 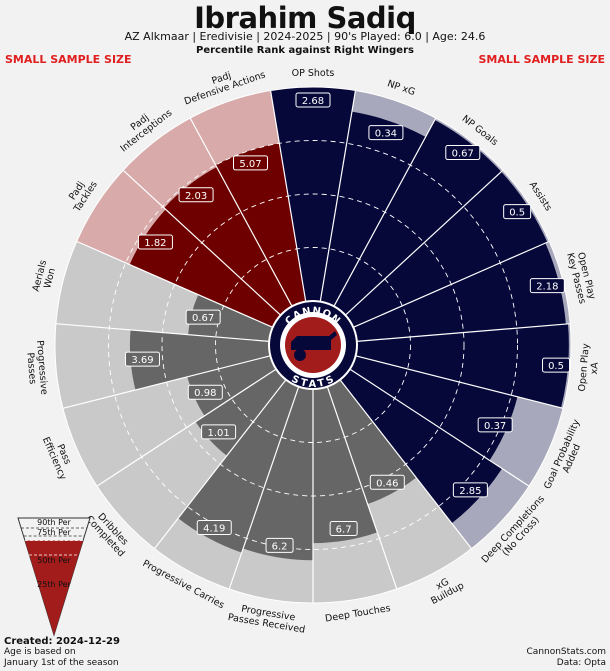 I want to click on value-text: 0.5, so click(x=517, y=213).